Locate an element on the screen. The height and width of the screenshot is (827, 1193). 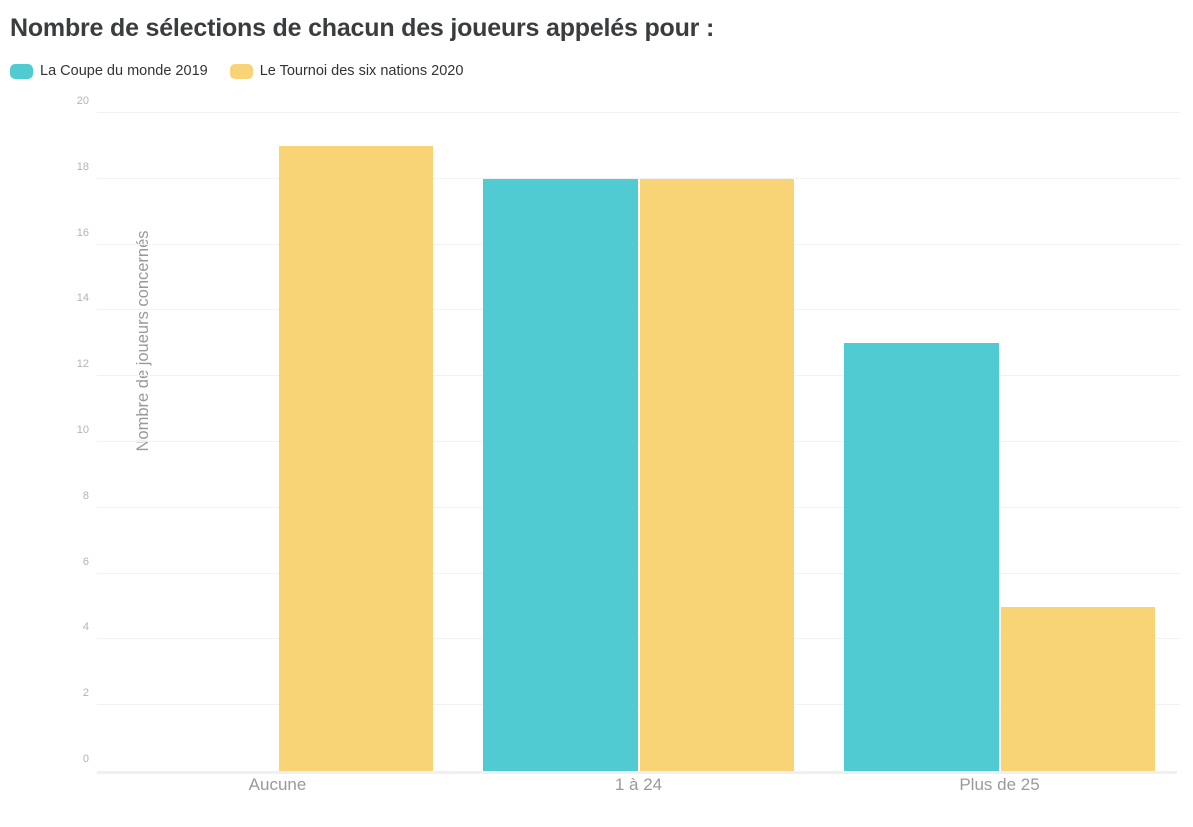
x-axis-labels: Aucune 1 à 24 Plus de 25 is located at coordinates (638, 785).